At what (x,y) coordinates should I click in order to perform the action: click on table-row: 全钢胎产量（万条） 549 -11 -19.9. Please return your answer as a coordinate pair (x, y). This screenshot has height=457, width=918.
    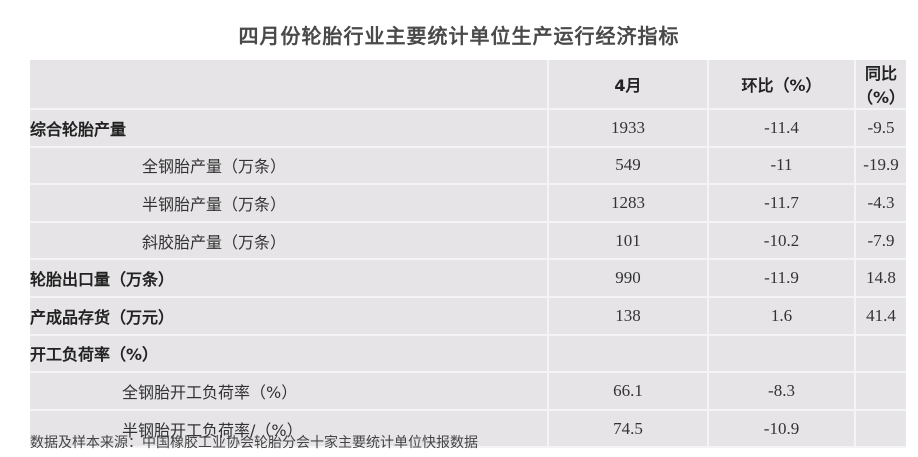
    Looking at the image, I should click on (468, 166).